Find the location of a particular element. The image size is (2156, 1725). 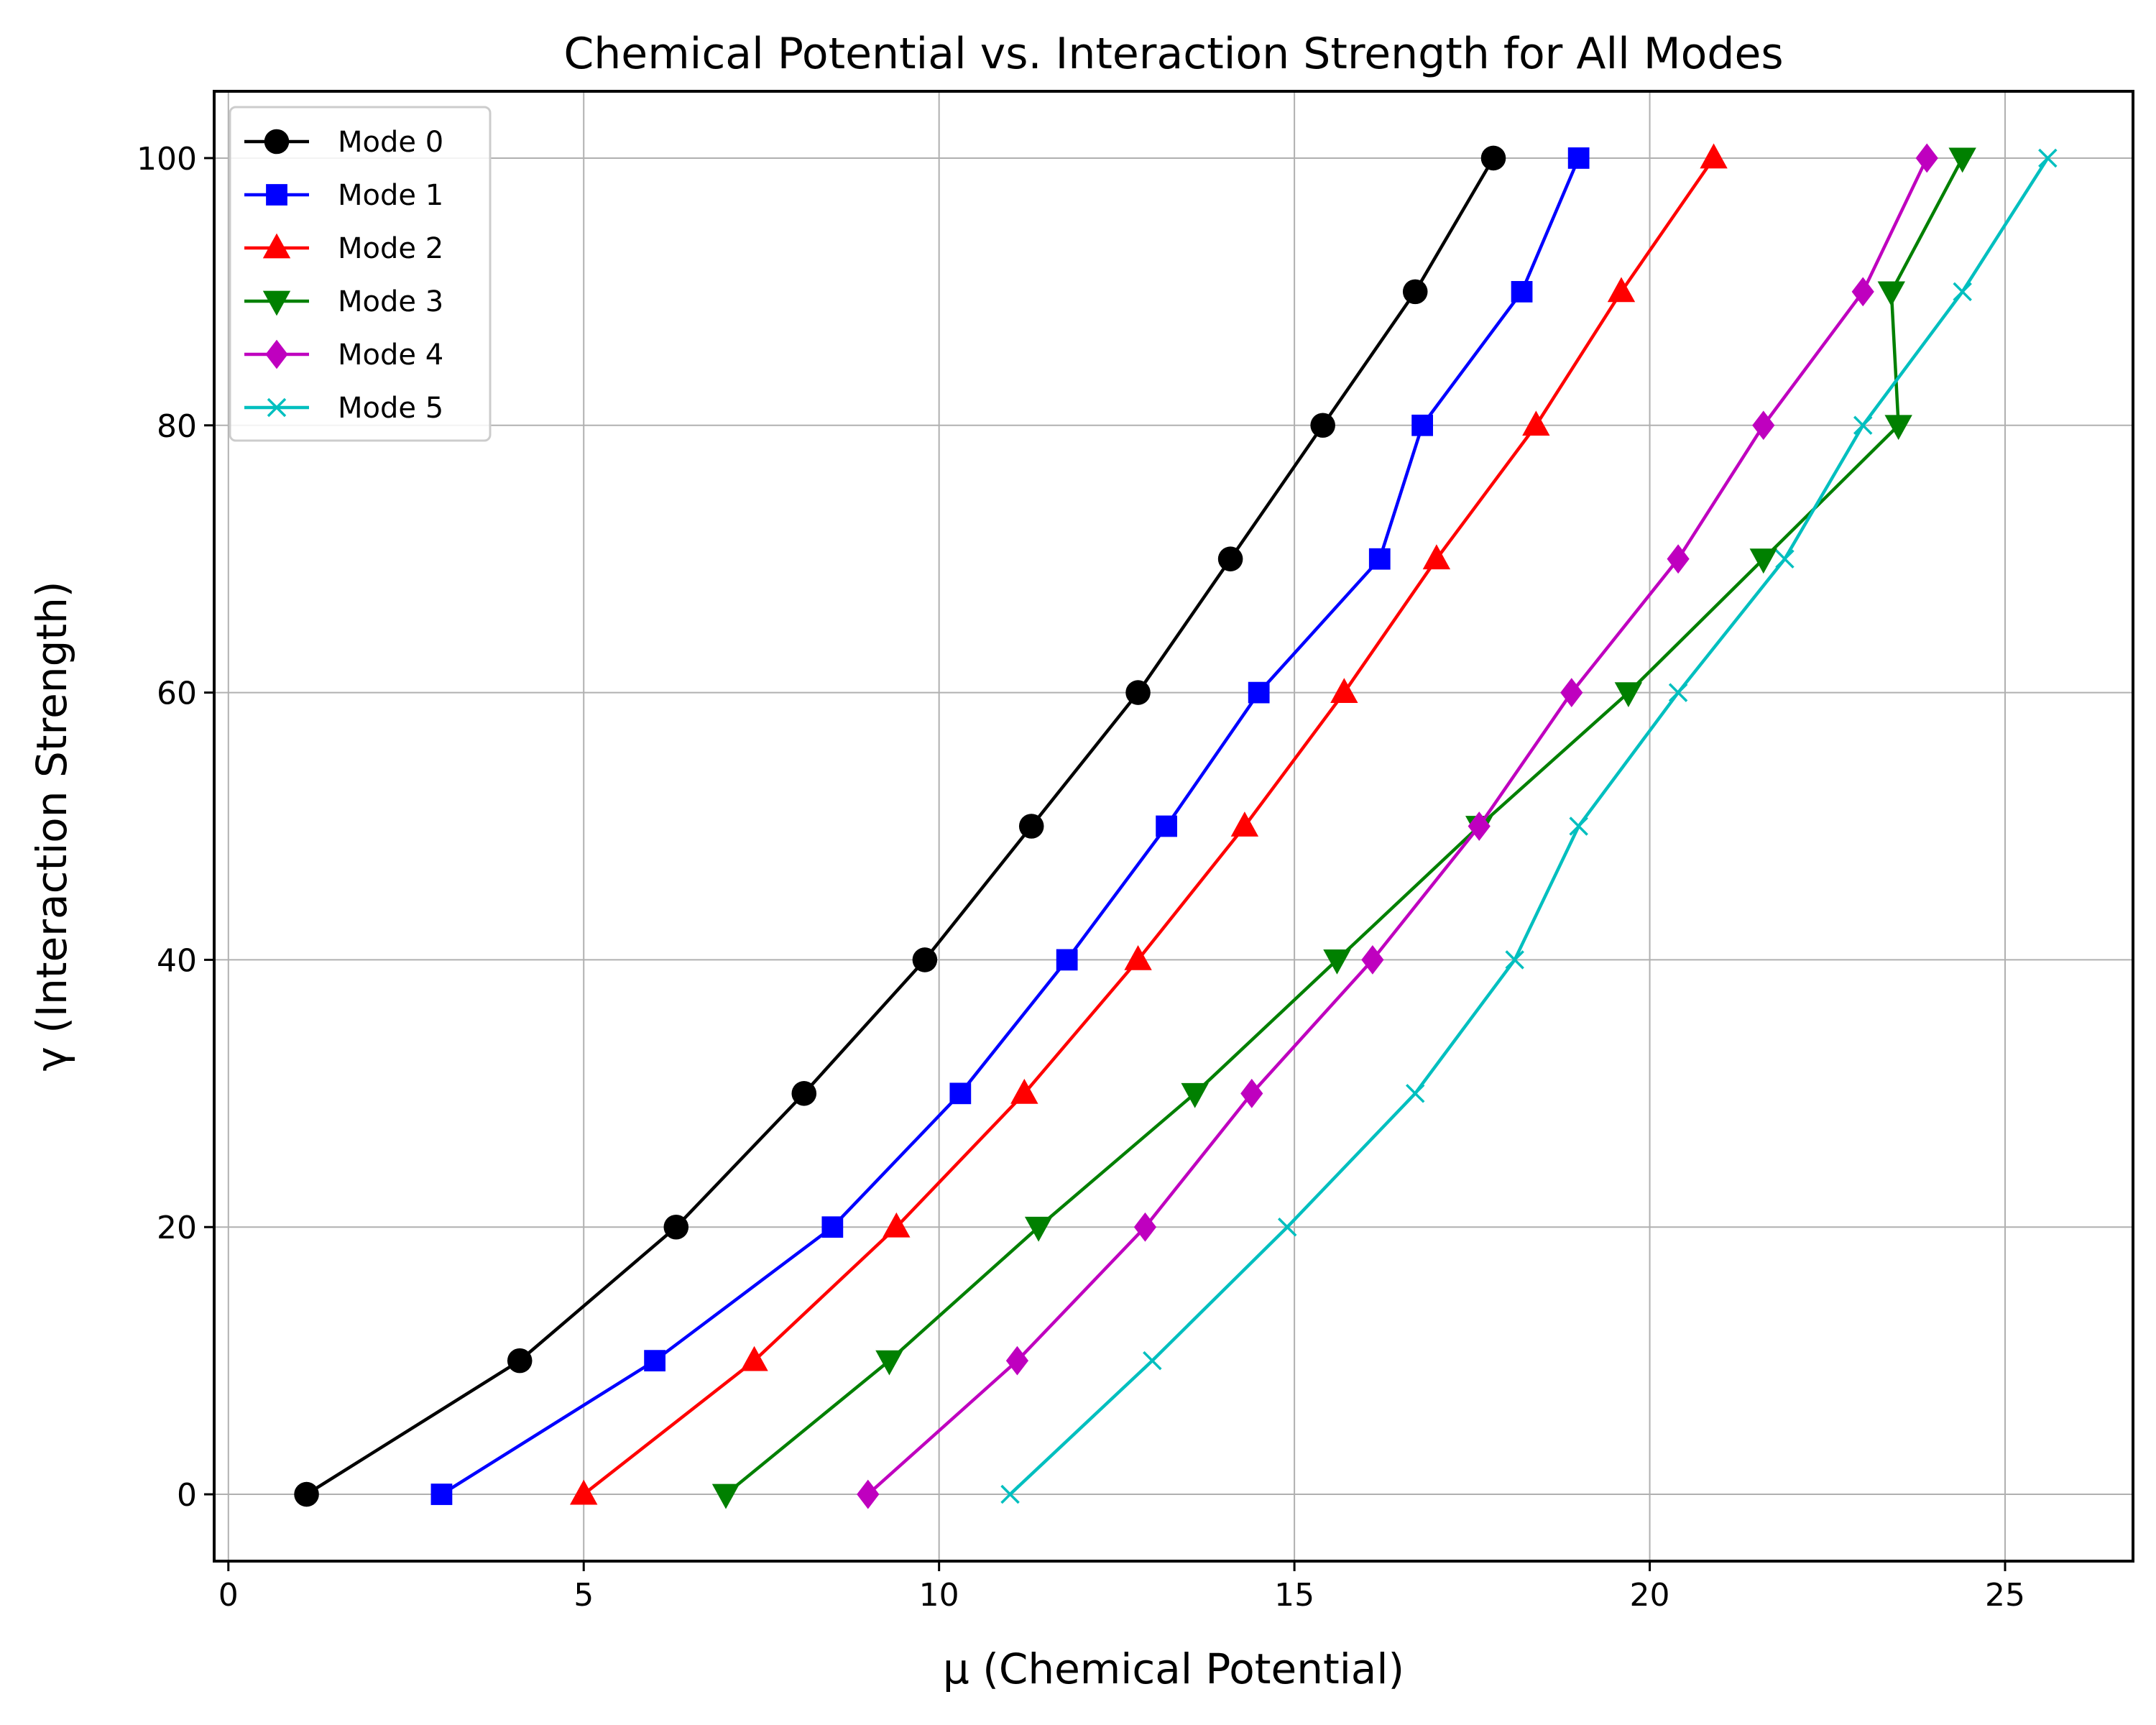

legend-item: Mode 3 is located at coordinates (343, 301).